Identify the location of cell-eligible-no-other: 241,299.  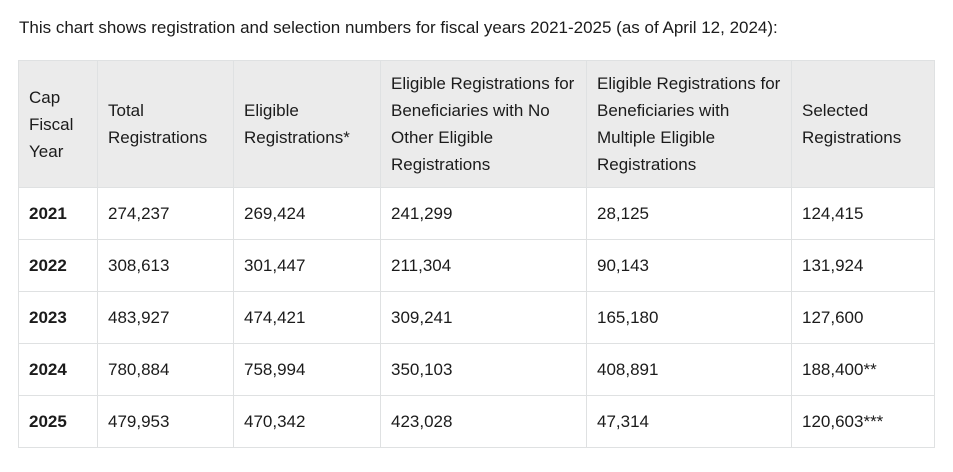
(483, 213).